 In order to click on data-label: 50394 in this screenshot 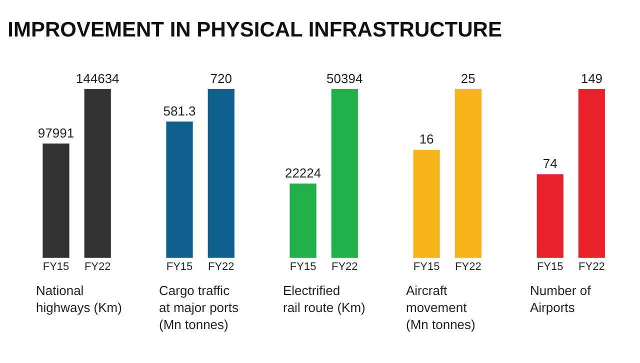, I will do `click(344, 78)`.